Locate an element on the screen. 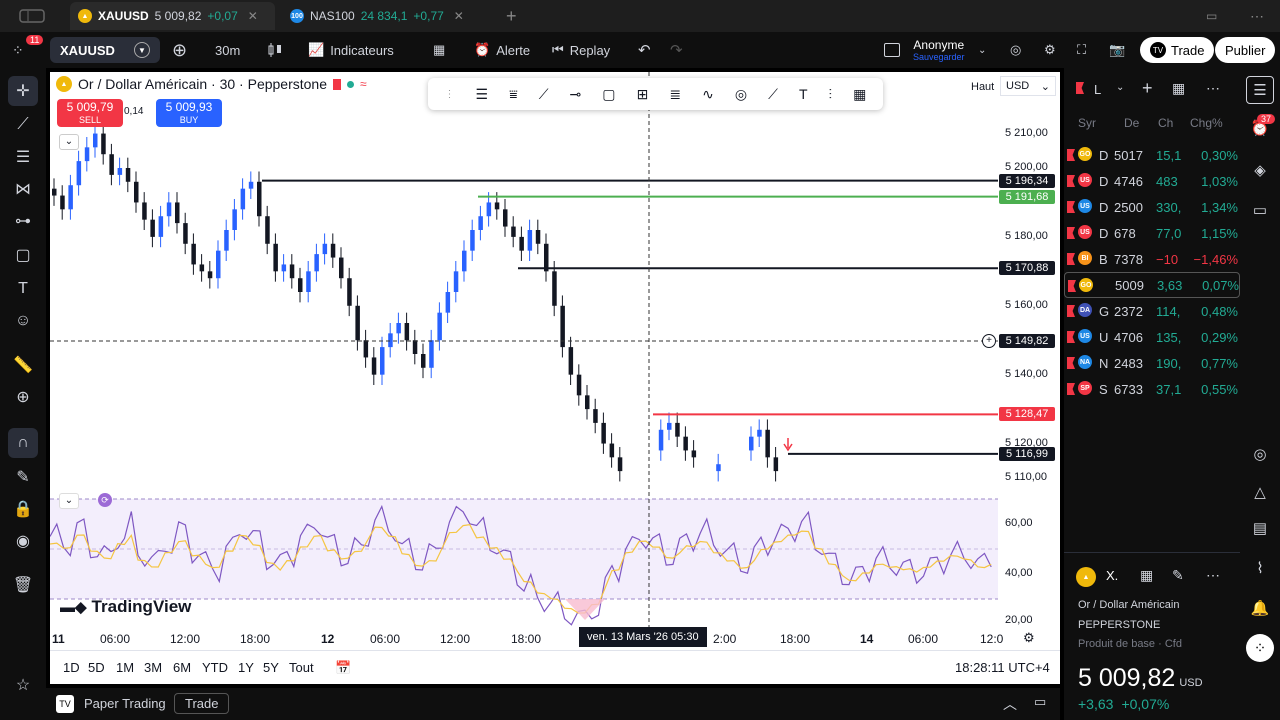 The height and width of the screenshot is (720, 1280). horizontal-ray-icon: ☰ is located at coordinates (482, 93).